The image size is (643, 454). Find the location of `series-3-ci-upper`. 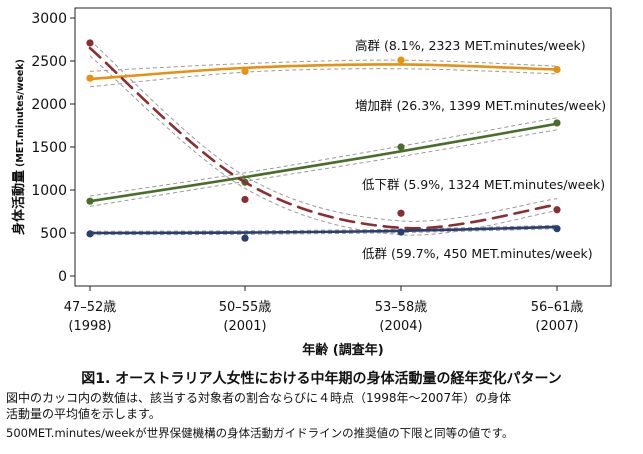

series-3-ci-upper is located at coordinates (323, 228).